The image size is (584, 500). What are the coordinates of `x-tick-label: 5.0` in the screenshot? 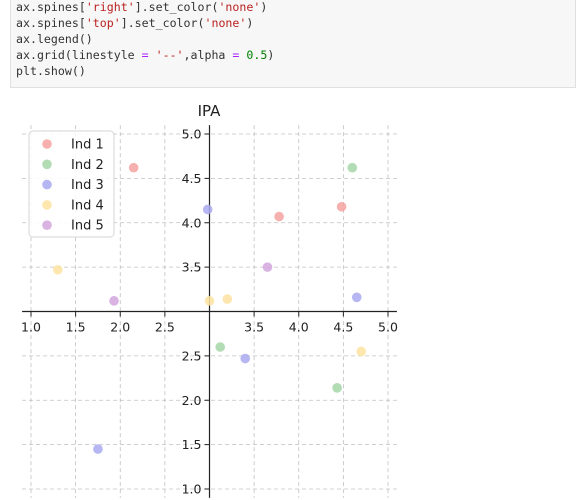 It's located at (388, 327).